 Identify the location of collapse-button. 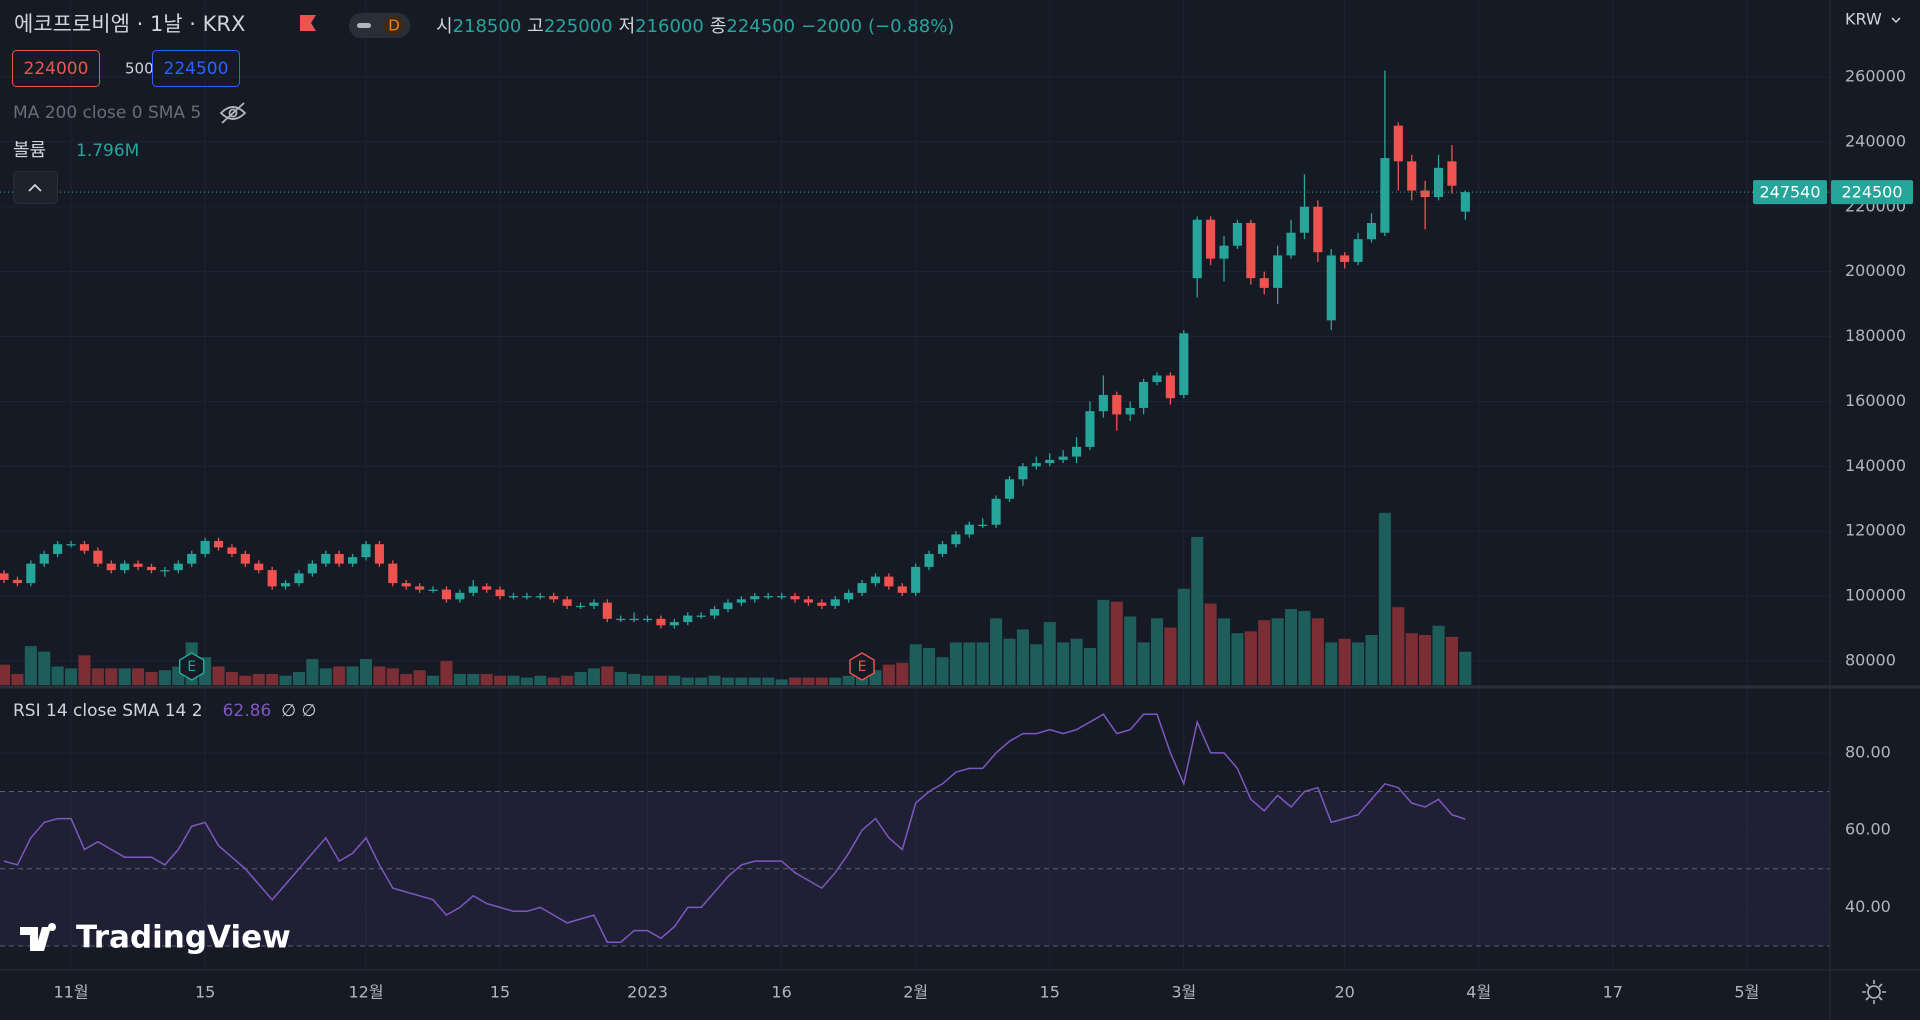
(35, 187).